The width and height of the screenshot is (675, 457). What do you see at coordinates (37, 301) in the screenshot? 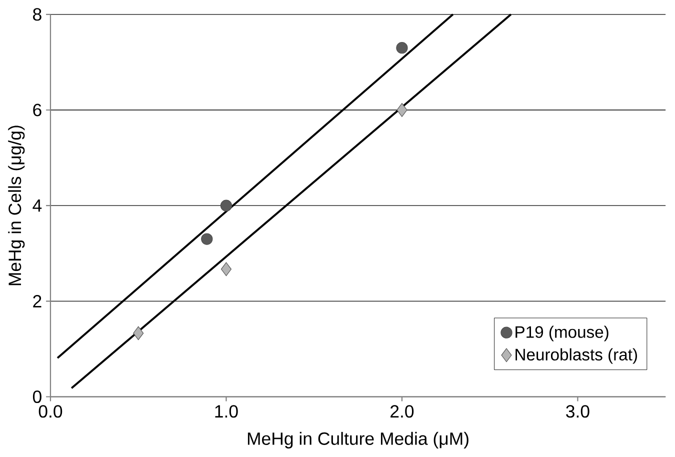
I see `y-tick-label: 2` at bounding box center [37, 301].